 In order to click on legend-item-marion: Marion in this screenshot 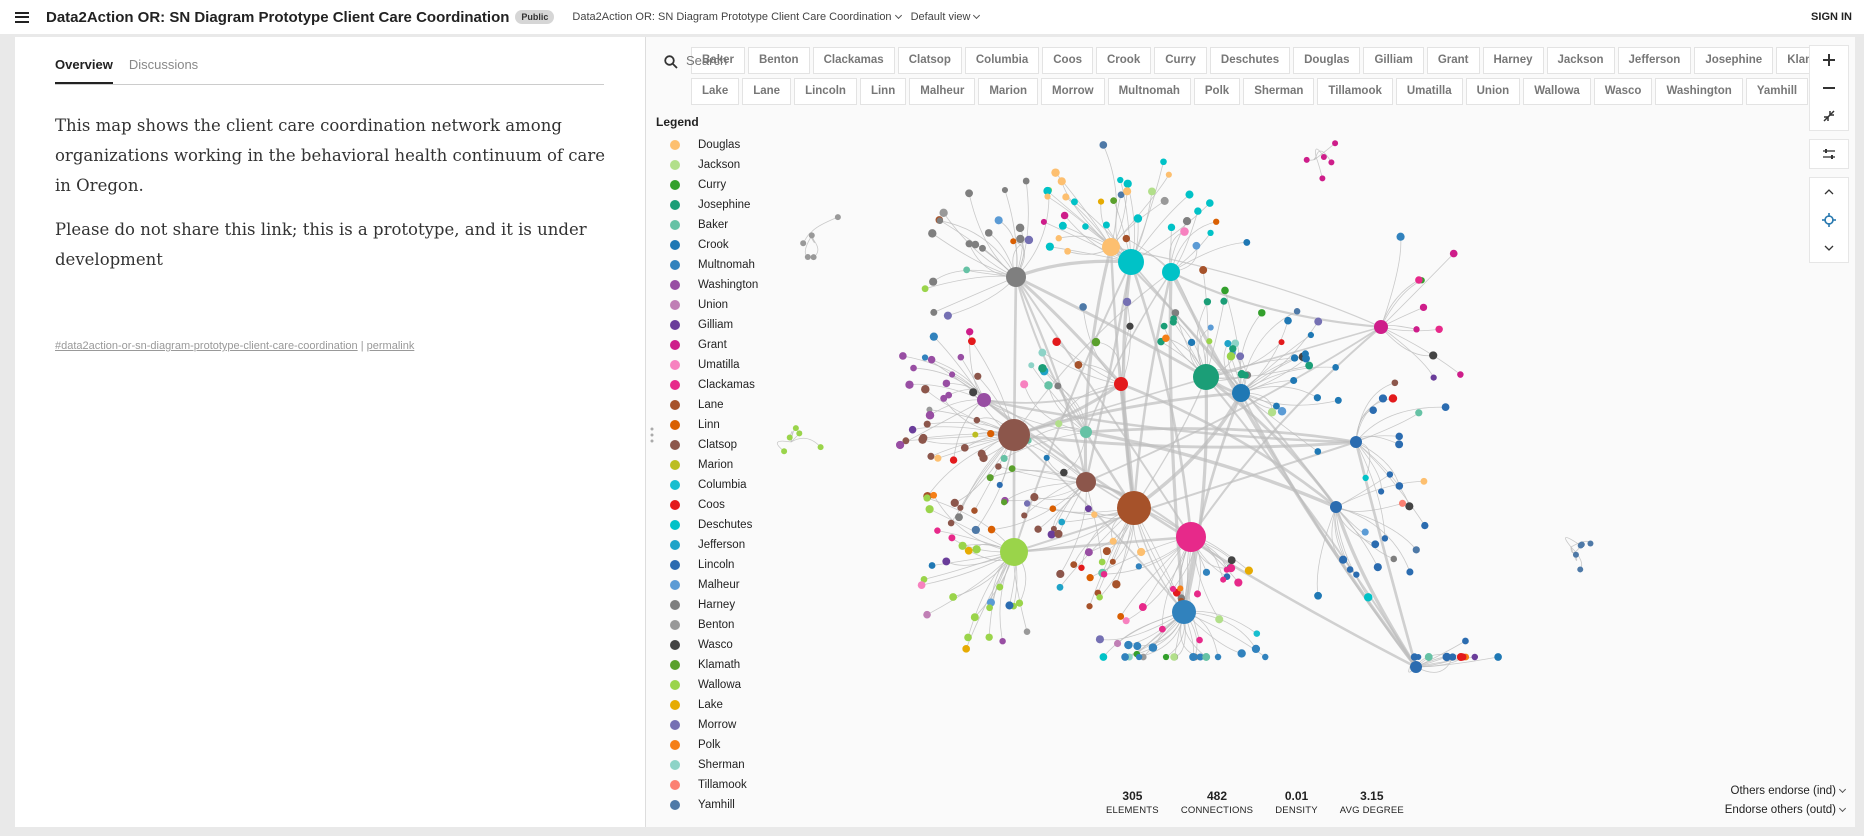, I will do `click(711, 465)`.